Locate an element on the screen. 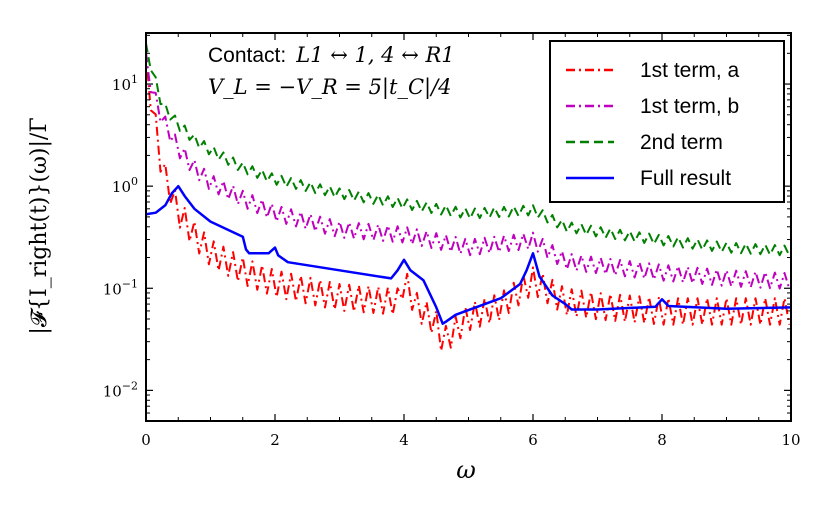 This screenshot has height=512, width=830. annotation-line2: V_L = −V_R = 5|t_C|/4 is located at coordinates (330, 87).